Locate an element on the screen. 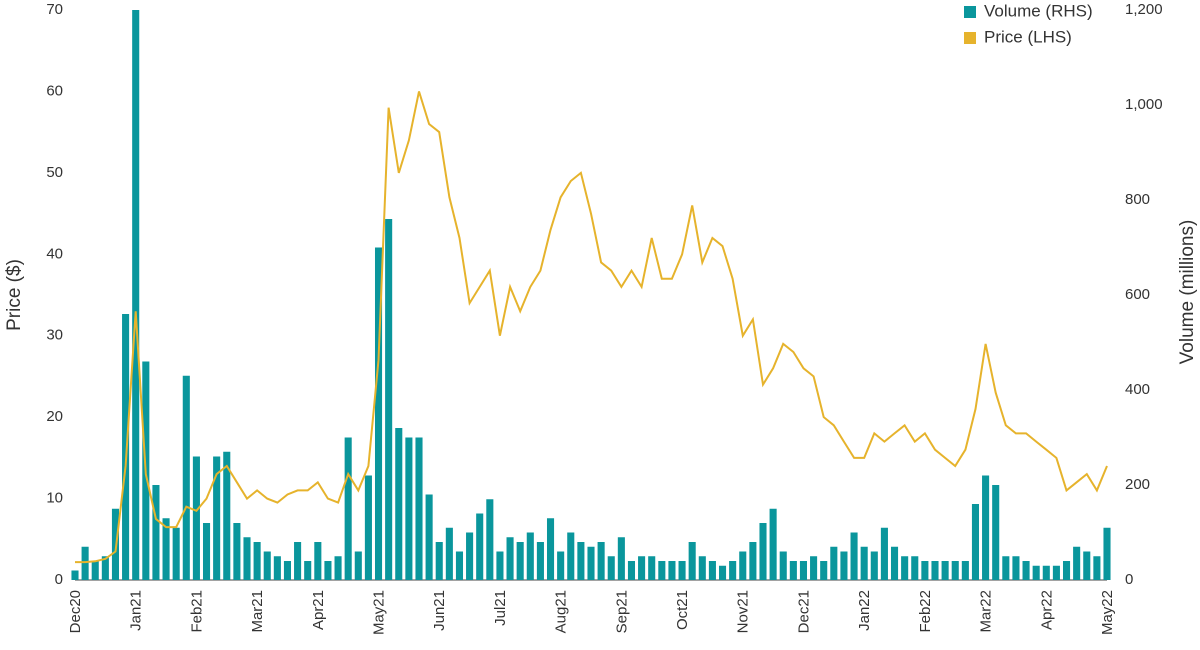  y2-tick-label: 600 is located at coordinates (1137, 294).